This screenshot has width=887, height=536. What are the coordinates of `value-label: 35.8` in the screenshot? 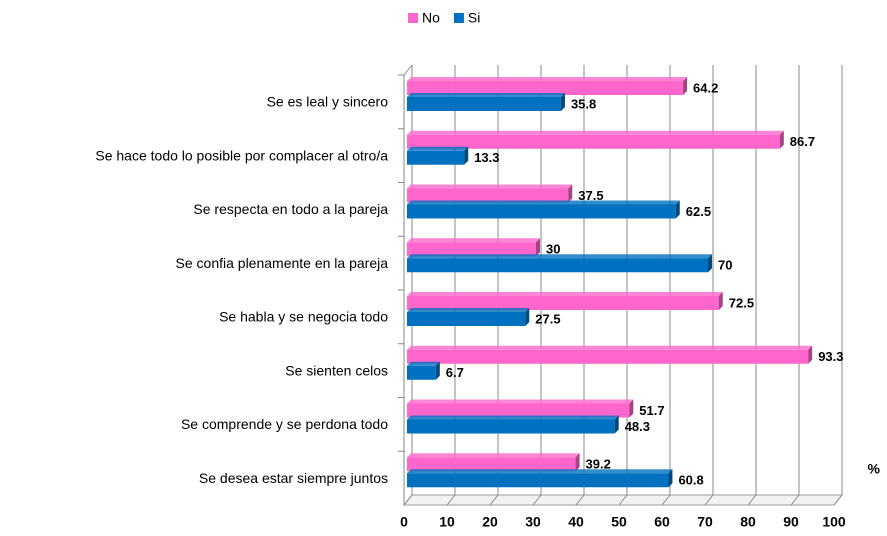 It's located at (583, 103).